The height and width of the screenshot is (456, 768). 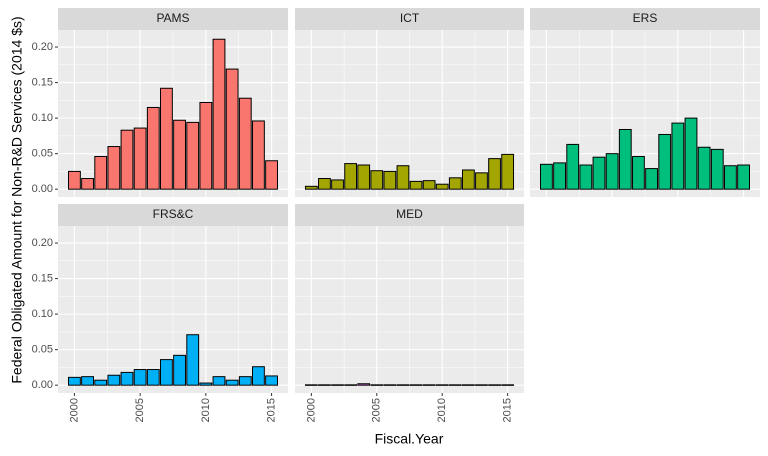 I want to click on x-axis-title: Fiscal.Year, so click(x=409, y=439).